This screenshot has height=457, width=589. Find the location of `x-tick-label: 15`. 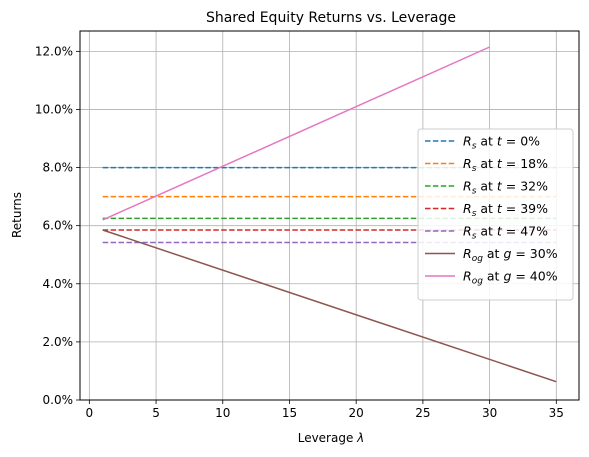

x-tick-label: 15 is located at coordinates (289, 413).